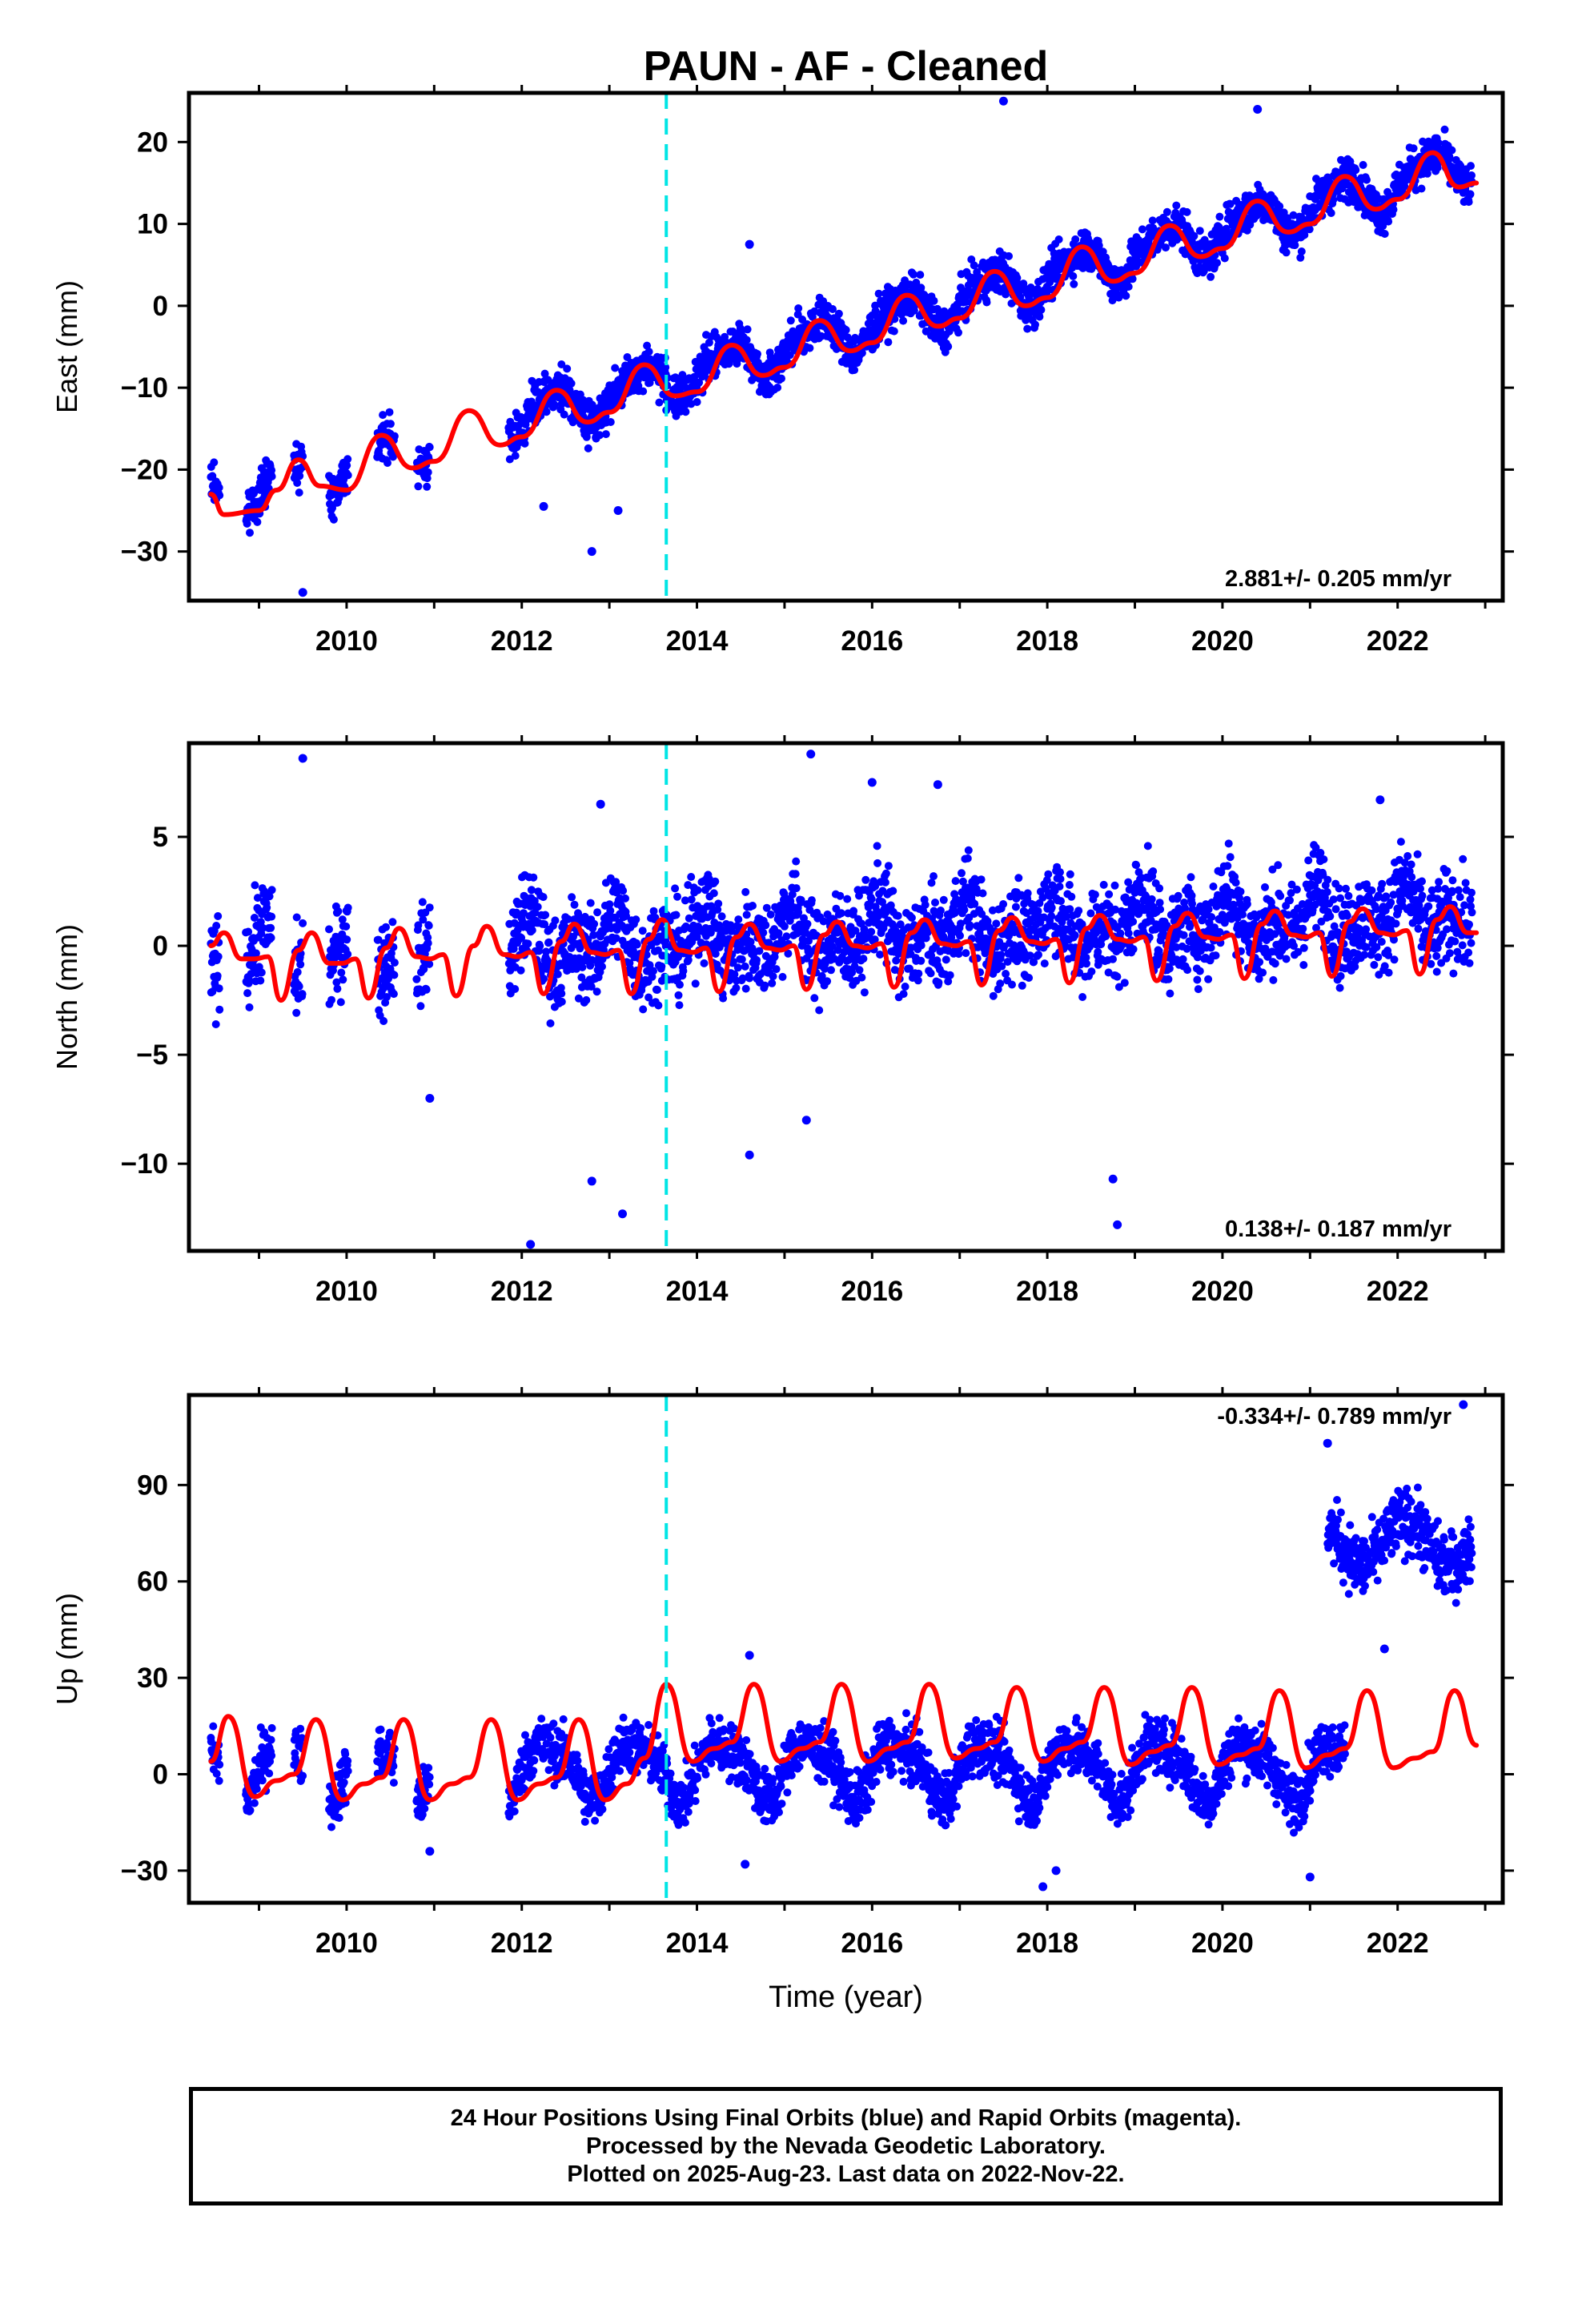 This screenshot has height=2324, width=1582. Describe the element at coordinates (522, 641) in the screenshot. I see `x-tick-label: 2012` at that location.